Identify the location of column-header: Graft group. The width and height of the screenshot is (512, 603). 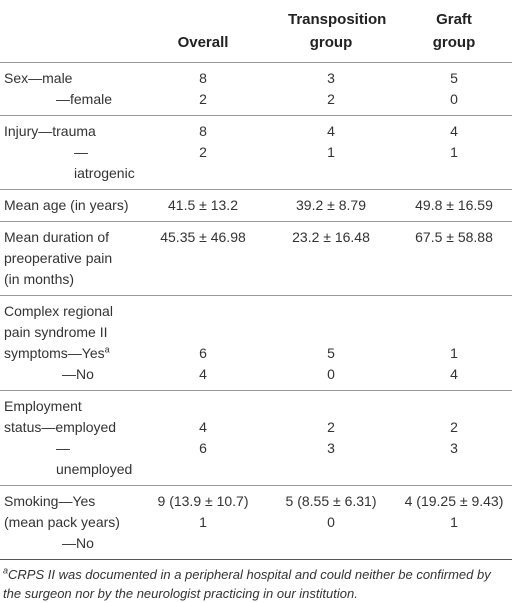
(454, 31).